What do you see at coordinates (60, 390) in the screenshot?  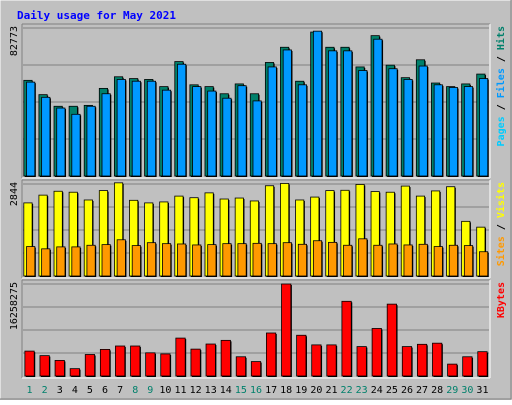 I see `day-label-3: 3` at bounding box center [60, 390].